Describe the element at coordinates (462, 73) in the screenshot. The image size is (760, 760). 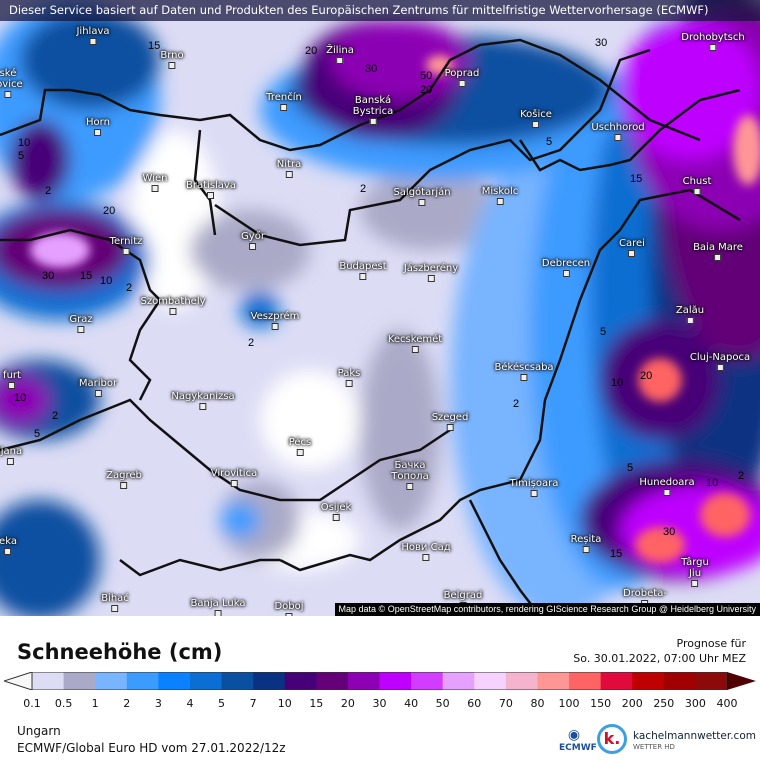
I see `city-name: Poprad` at that location.